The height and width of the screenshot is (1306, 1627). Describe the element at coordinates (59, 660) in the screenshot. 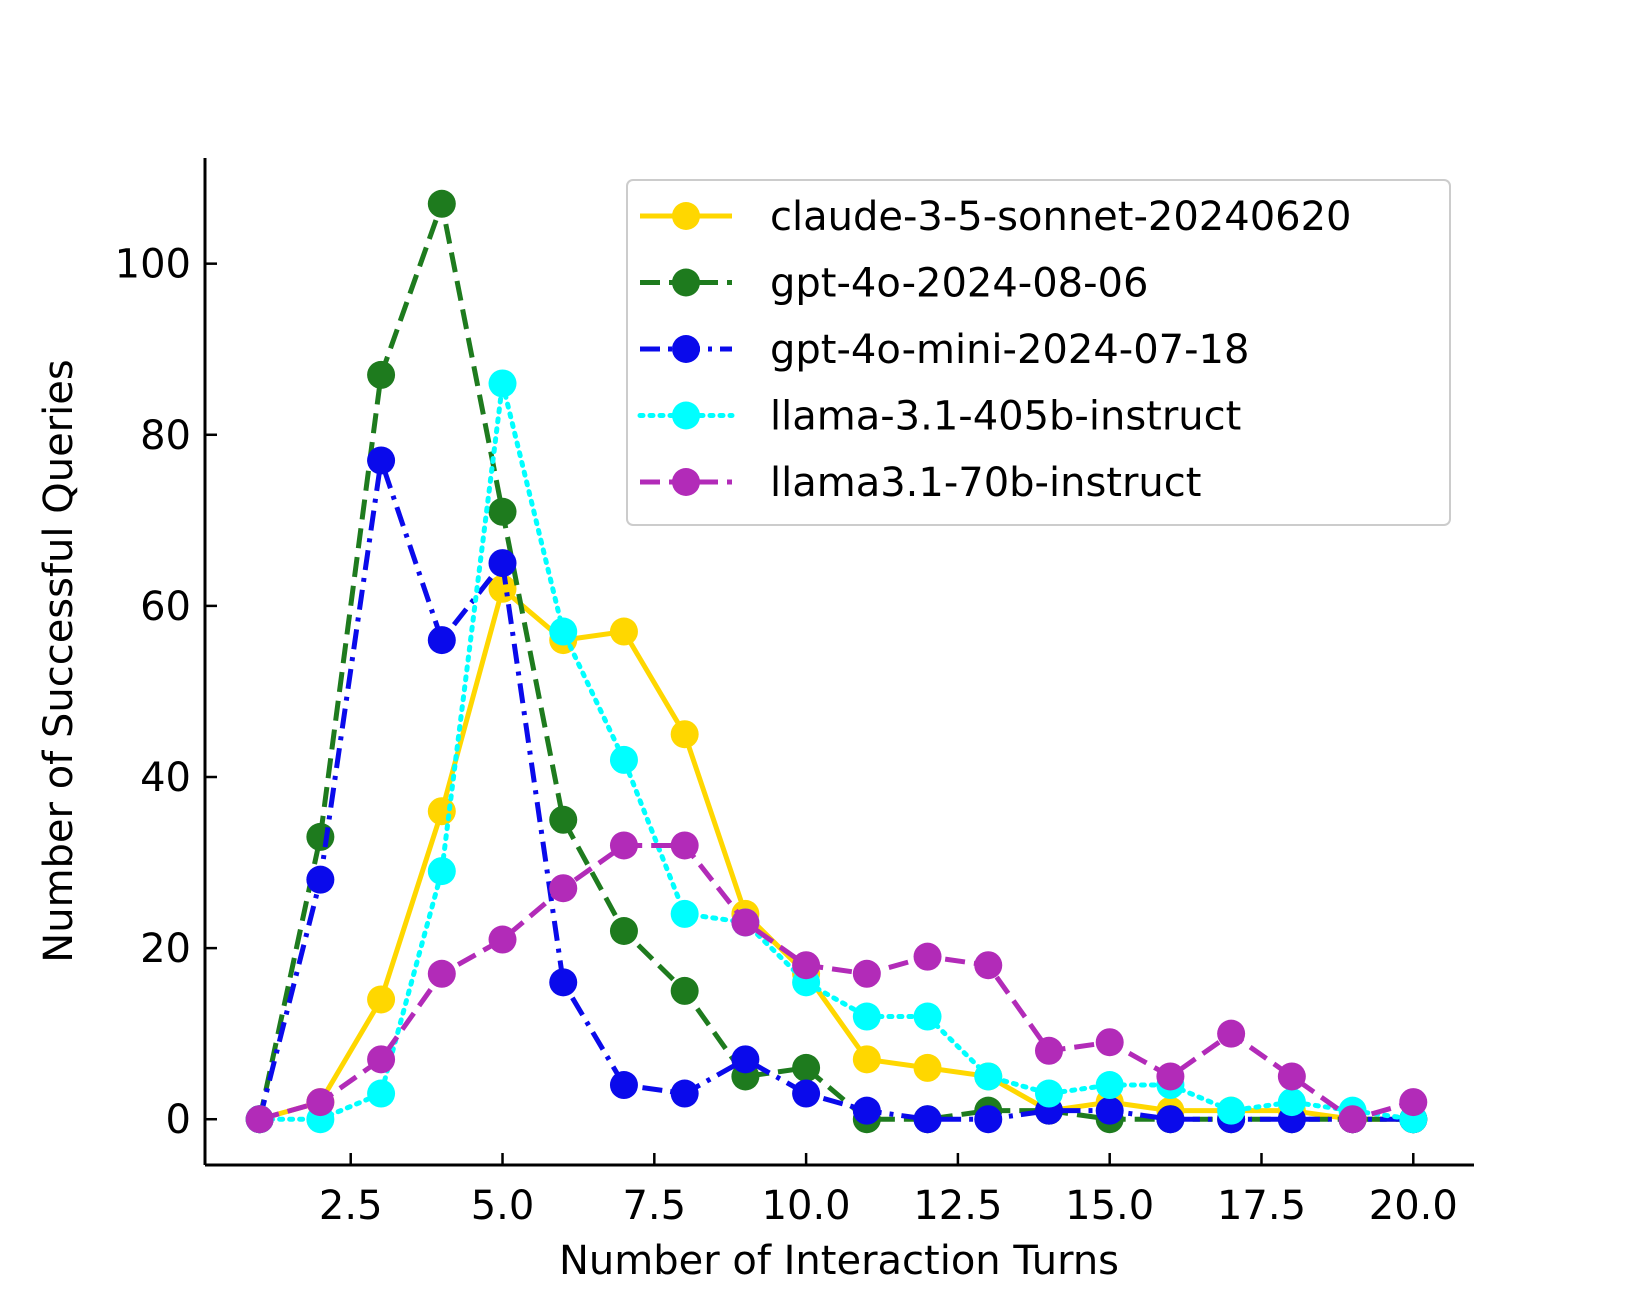

I see `y-axis-label: Number of Successful Queries` at that location.